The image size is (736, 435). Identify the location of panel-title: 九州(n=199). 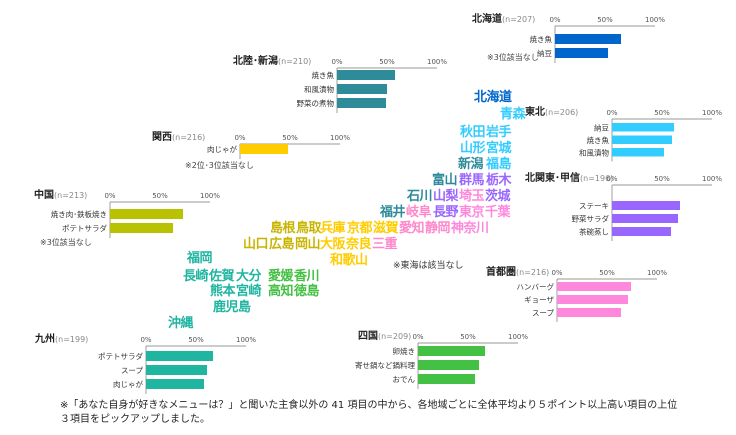
(61, 338).